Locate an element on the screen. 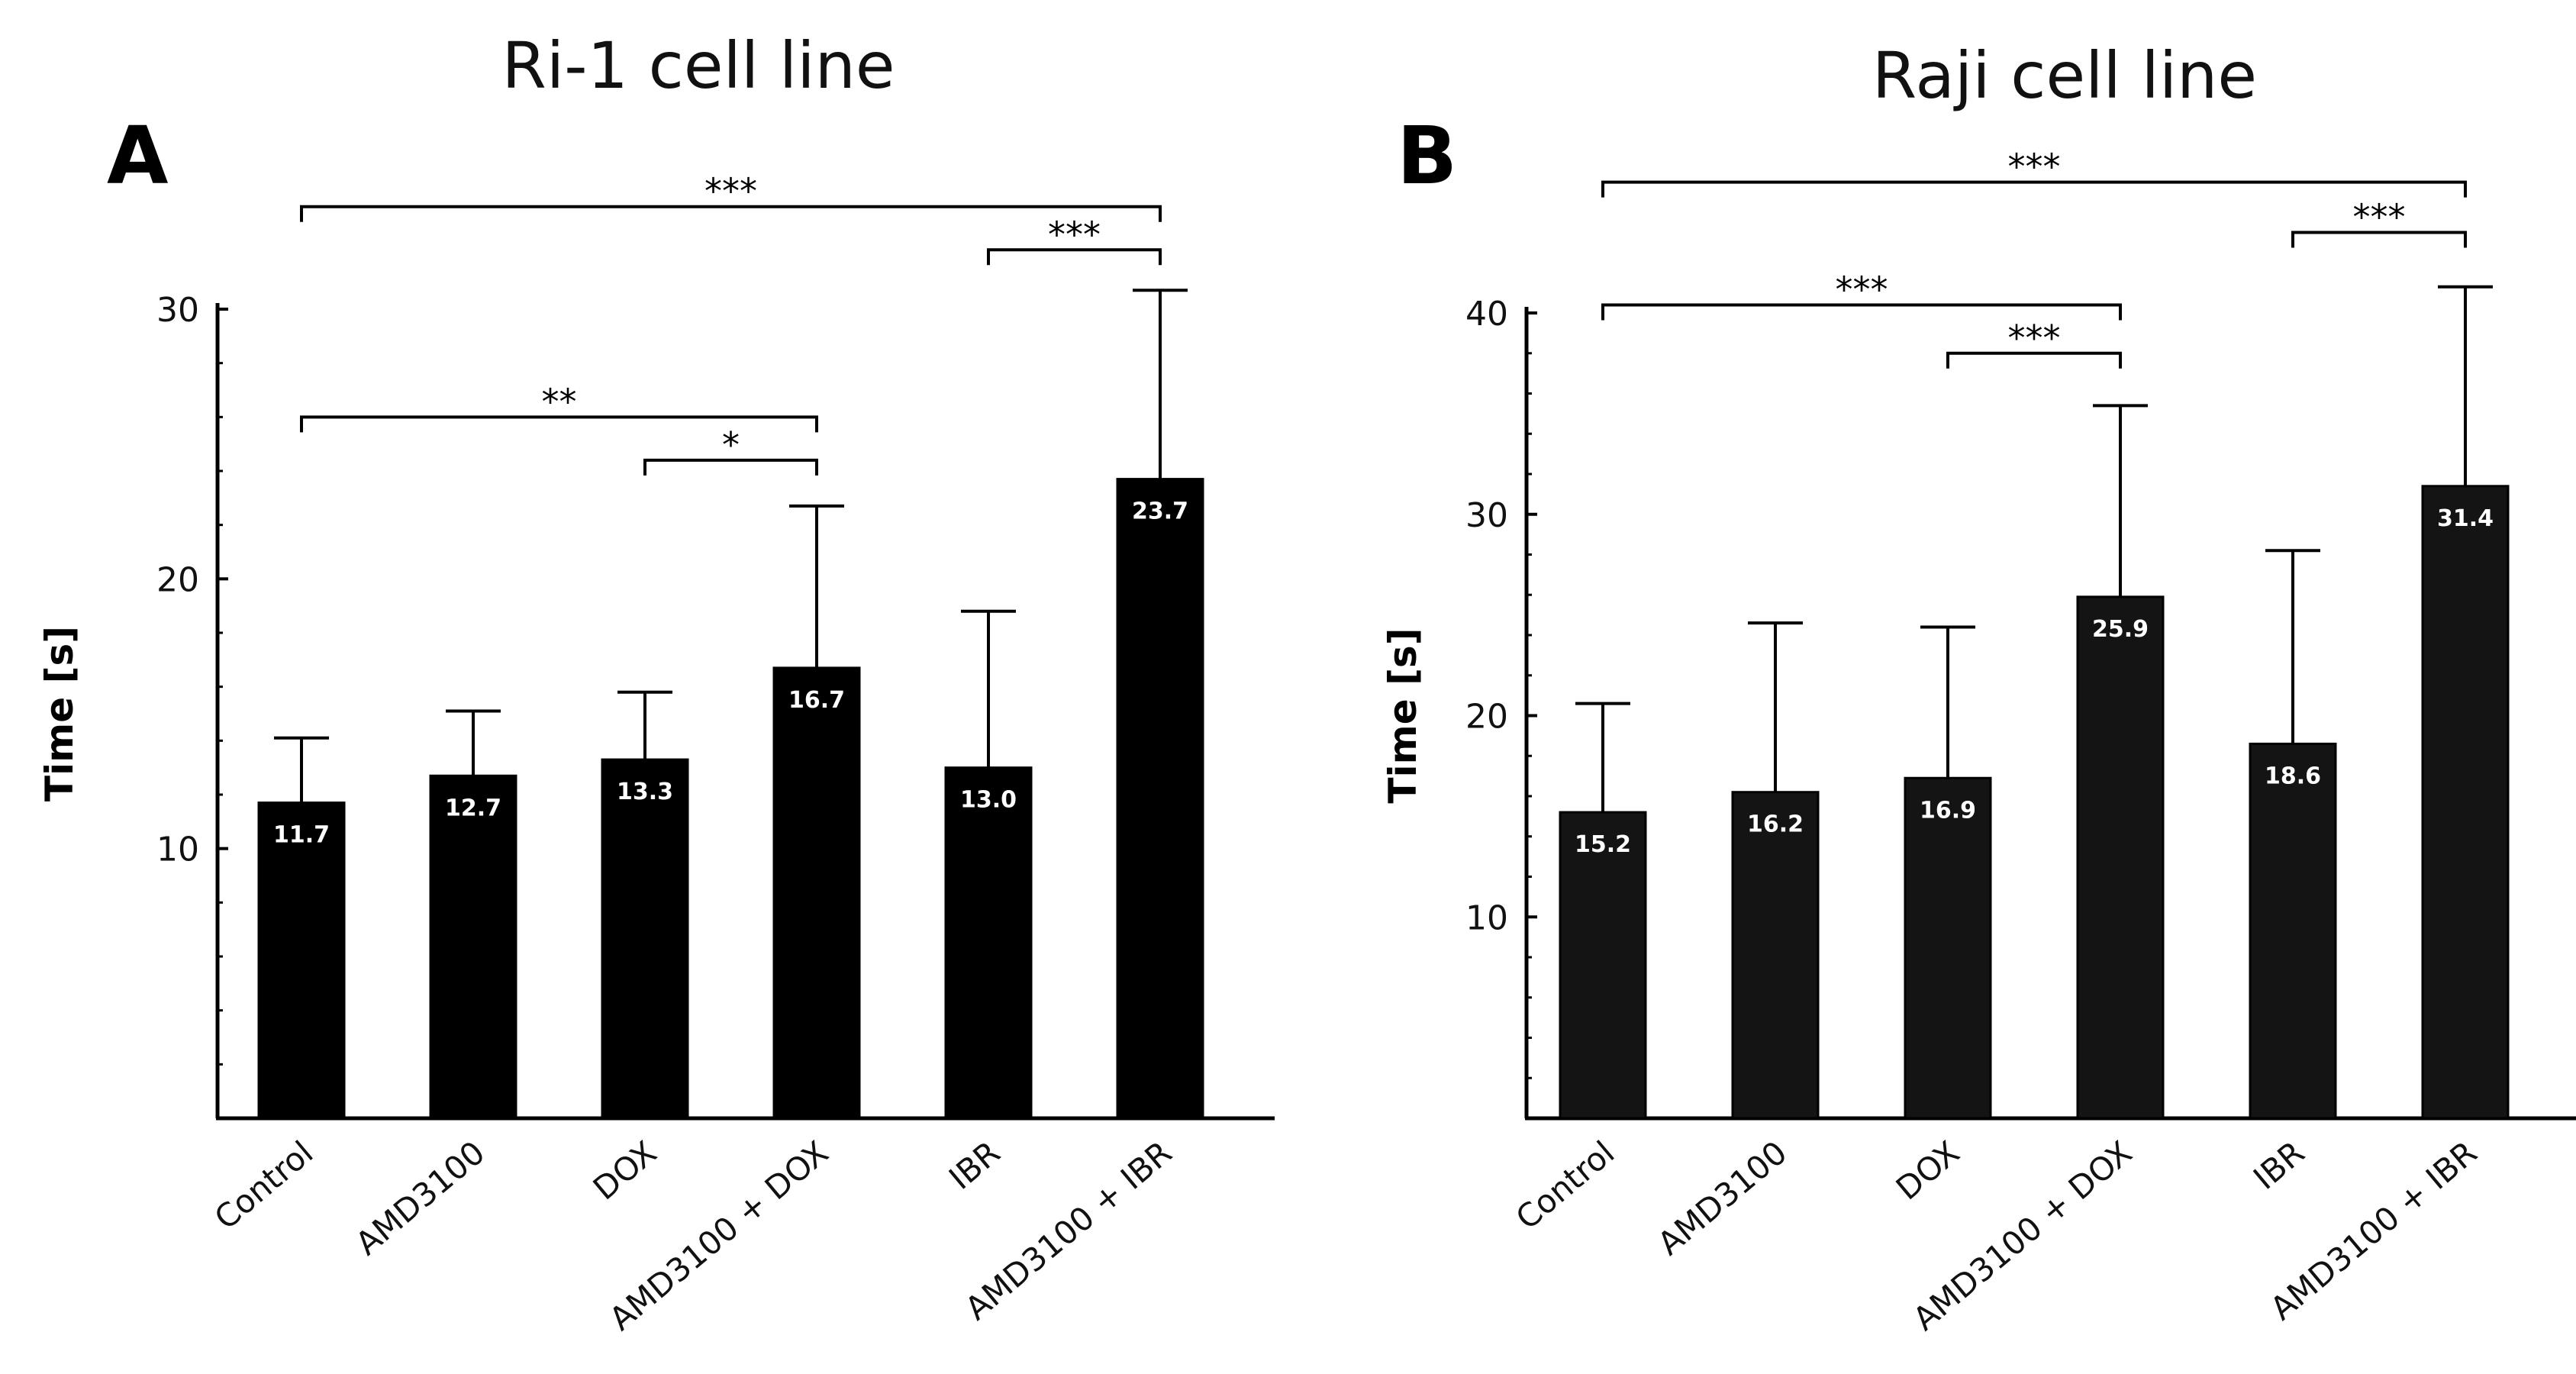  bar-value-label: 31.4 is located at coordinates (2465, 518).